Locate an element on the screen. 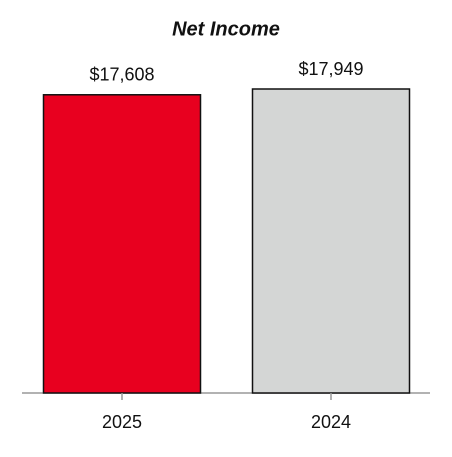  chart-title: Net Income is located at coordinates (226, 29).